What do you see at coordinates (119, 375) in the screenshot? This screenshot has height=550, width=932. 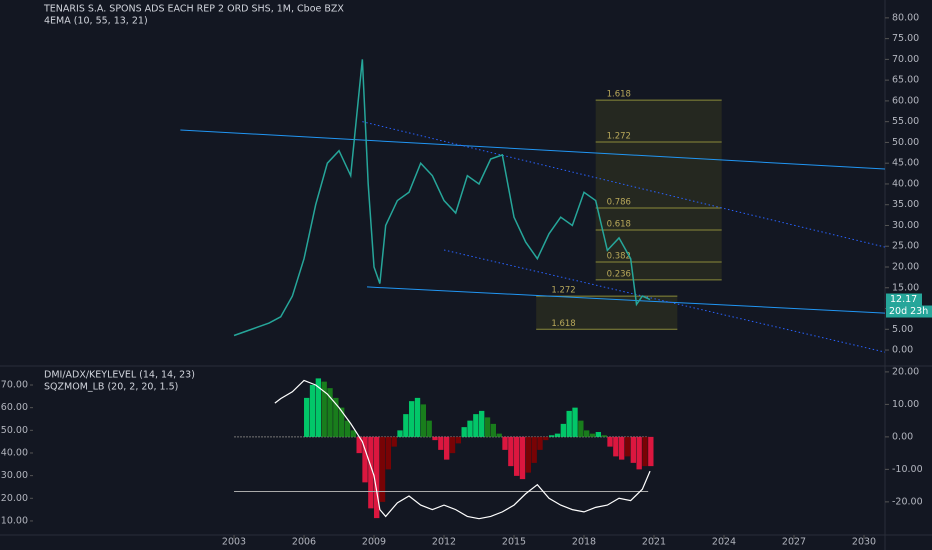 I see `indicator-label: DMI/ADX/KEYLEVEL (14, 14, 23)` at bounding box center [119, 375].